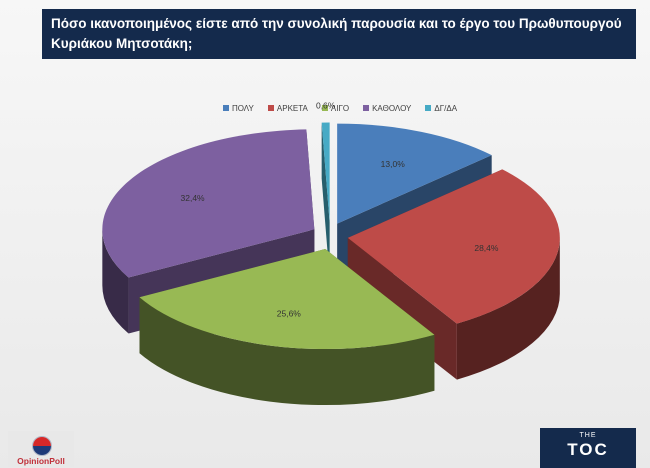 Image resolution: width=650 pixels, height=468 pixels. What do you see at coordinates (588, 435) in the screenshot?
I see `thetoc-logo-small-text: THE` at bounding box center [588, 435].